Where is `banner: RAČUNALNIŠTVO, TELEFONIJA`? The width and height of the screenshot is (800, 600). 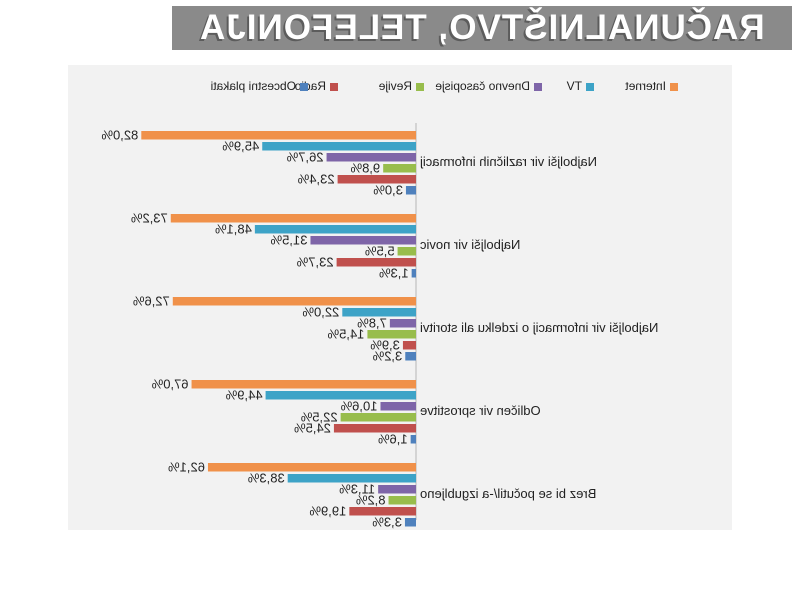 banner: RAČUNALNIŠTVO, TELEFONIJA is located at coordinates (482, 28).